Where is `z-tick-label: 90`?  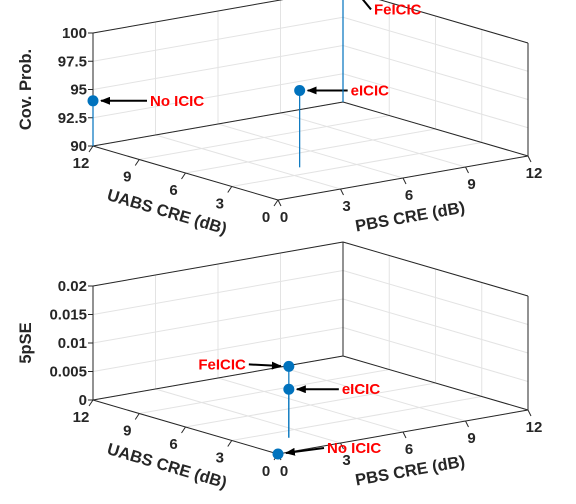
z-tick-label: 90 is located at coordinates (78, 146).